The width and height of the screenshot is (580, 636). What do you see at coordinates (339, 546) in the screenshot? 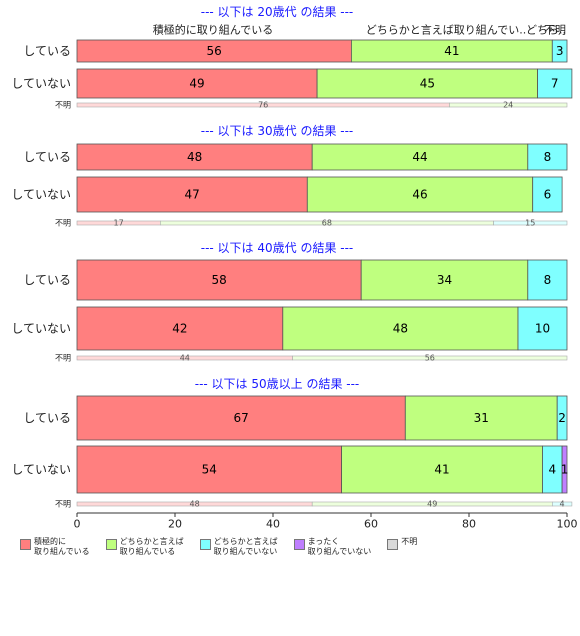
I see `legend-label: まったく 取り組んでいない` at bounding box center [339, 546].